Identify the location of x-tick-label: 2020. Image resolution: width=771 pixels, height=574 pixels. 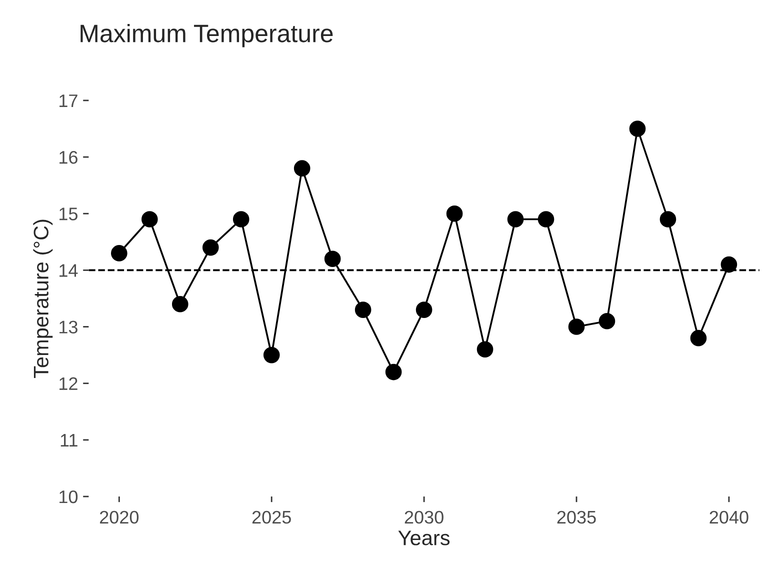
(119, 517).